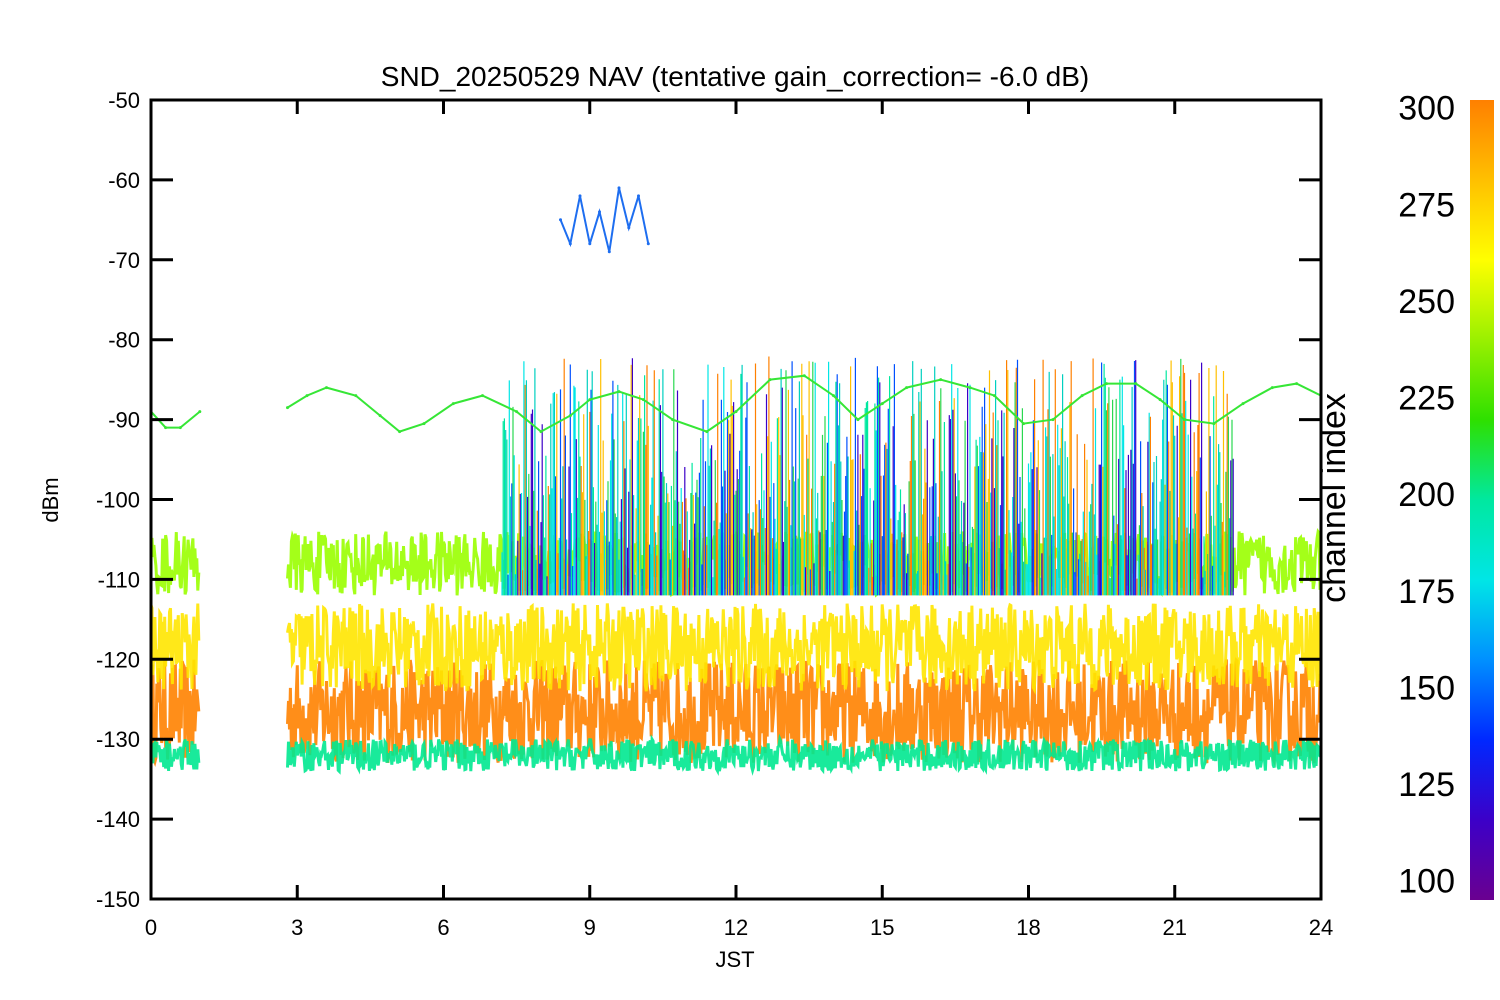 Image resolution: width=1500 pixels, height=1000 pixels. I want to click on y-tick-label: -140, so click(118, 819).